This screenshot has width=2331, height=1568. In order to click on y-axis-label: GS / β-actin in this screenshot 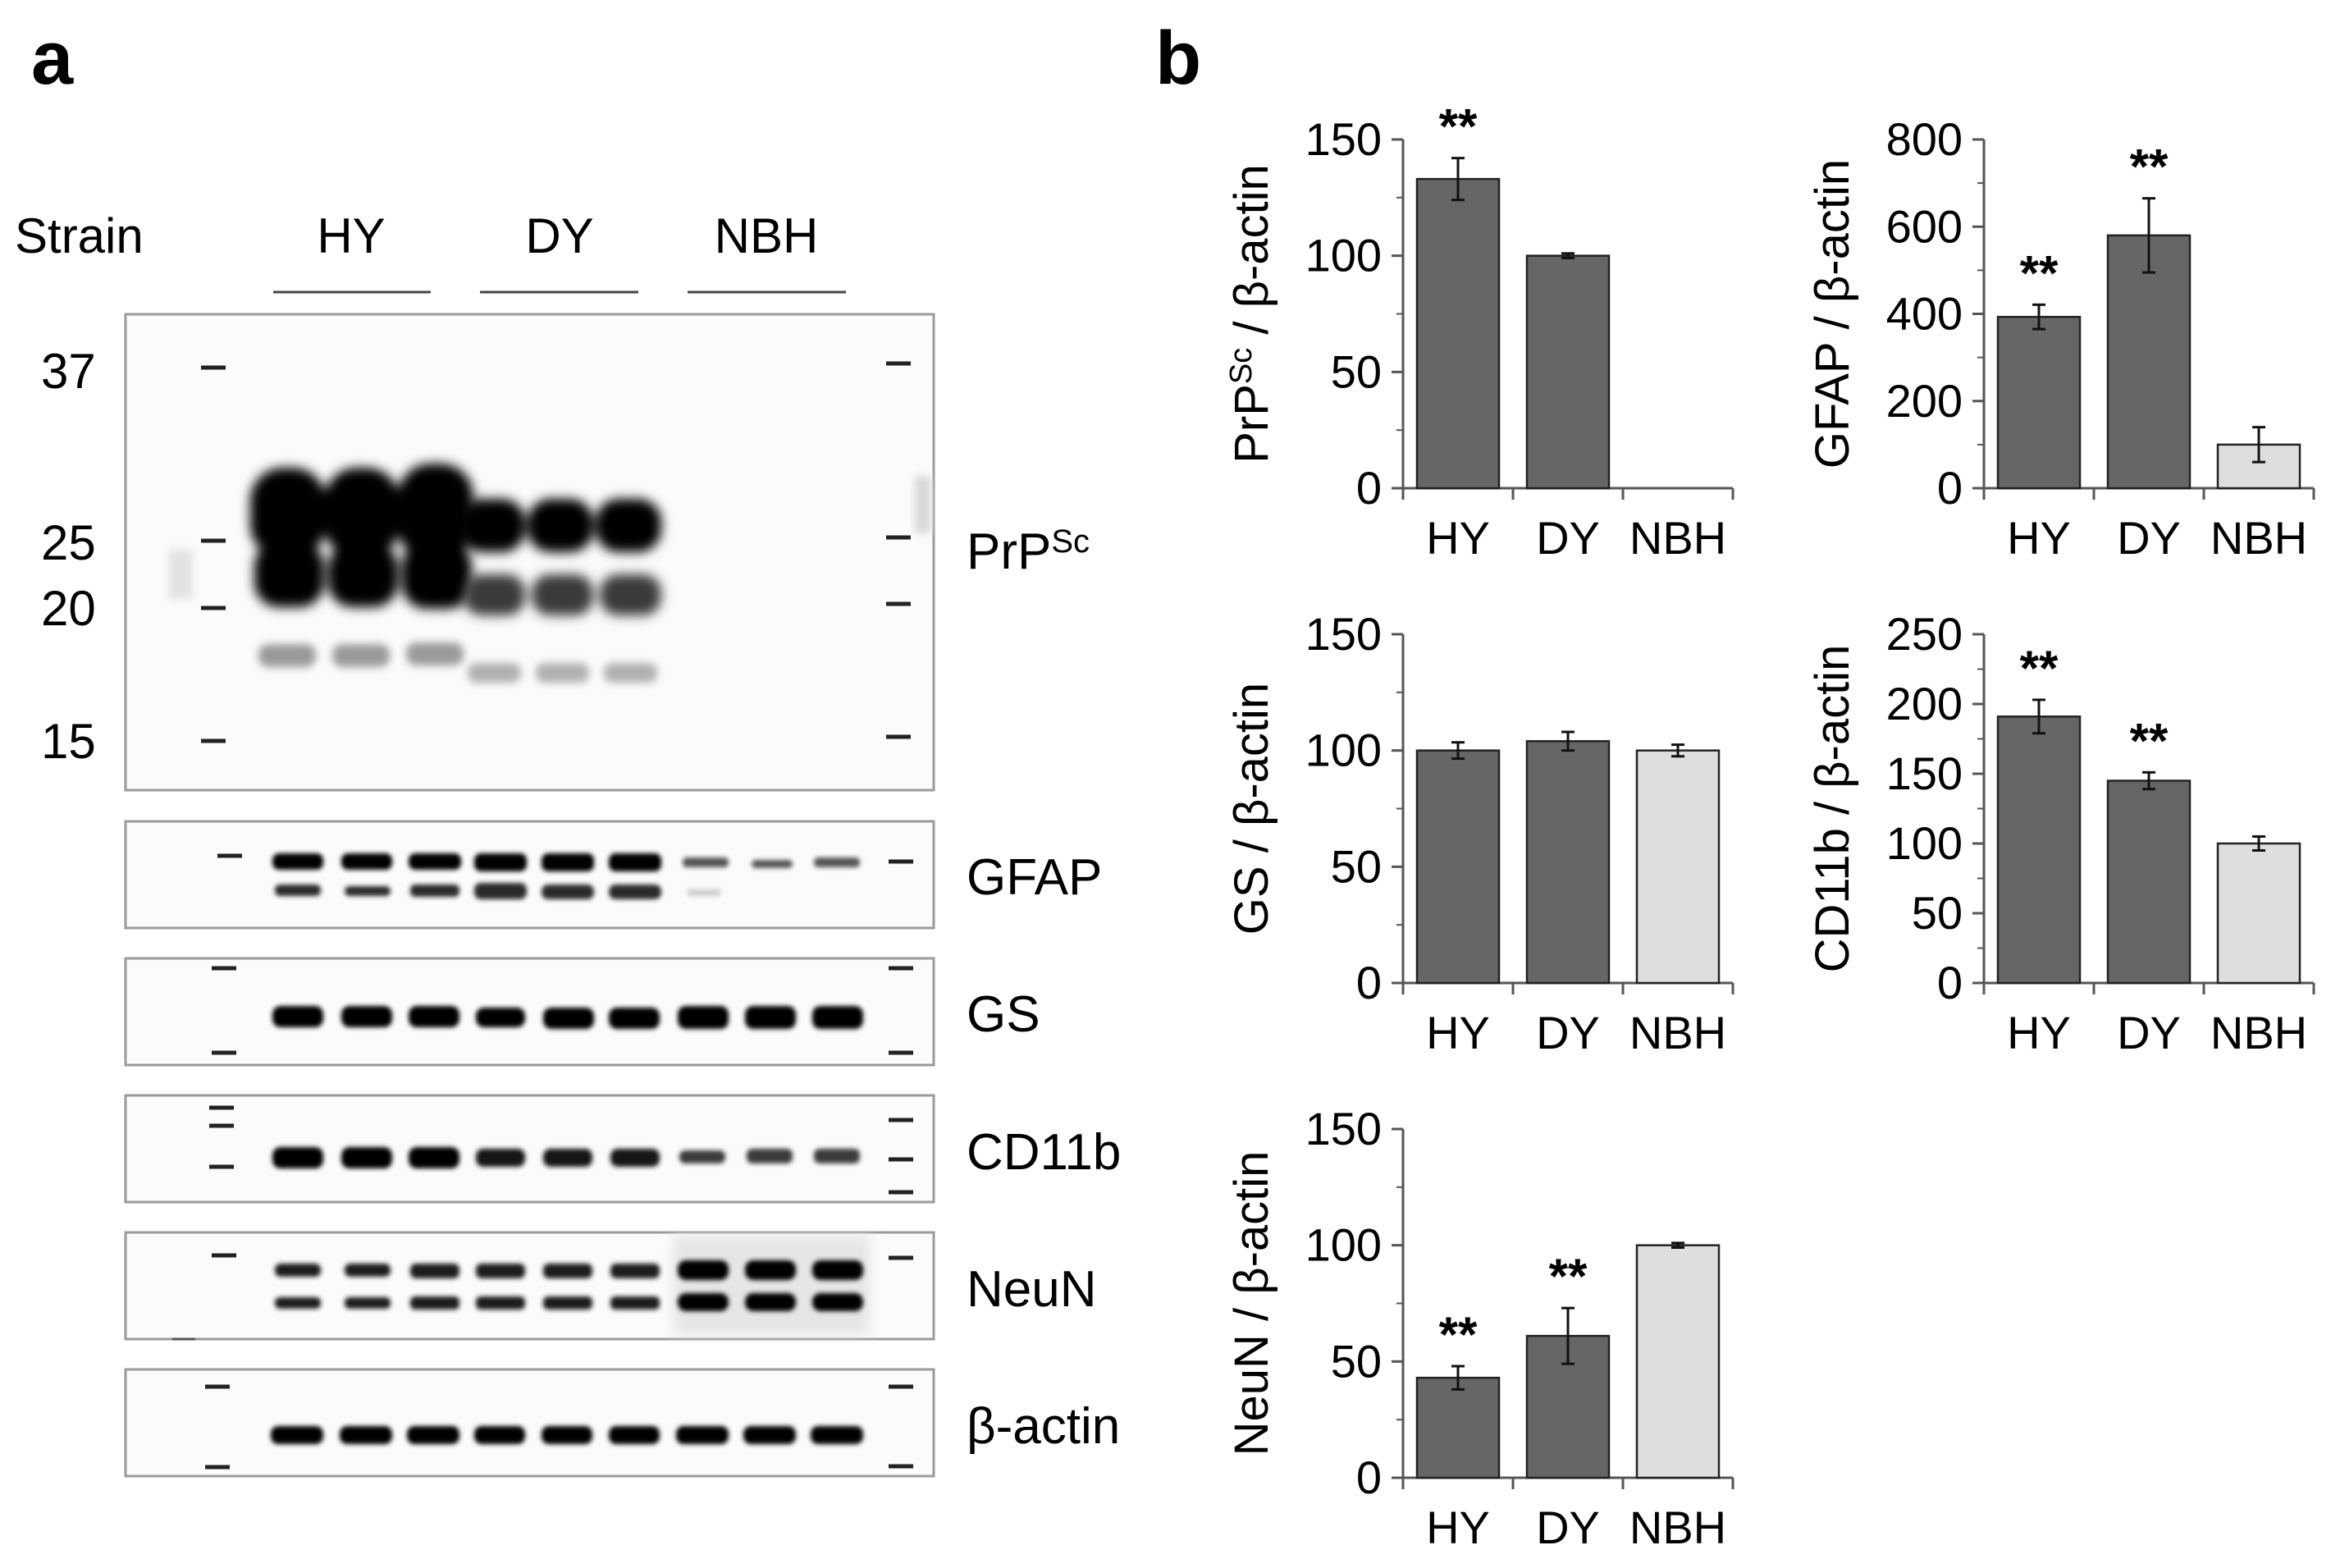, I will do `click(1252, 809)`.